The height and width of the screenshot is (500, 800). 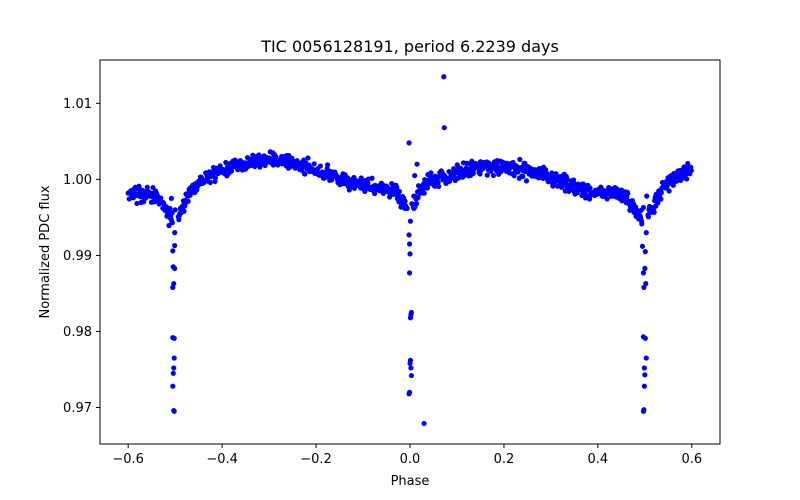 What do you see at coordinates (410, 481) in the screenshot?
I see `x-axis-label: Phase` at bounding box center [410, 481].